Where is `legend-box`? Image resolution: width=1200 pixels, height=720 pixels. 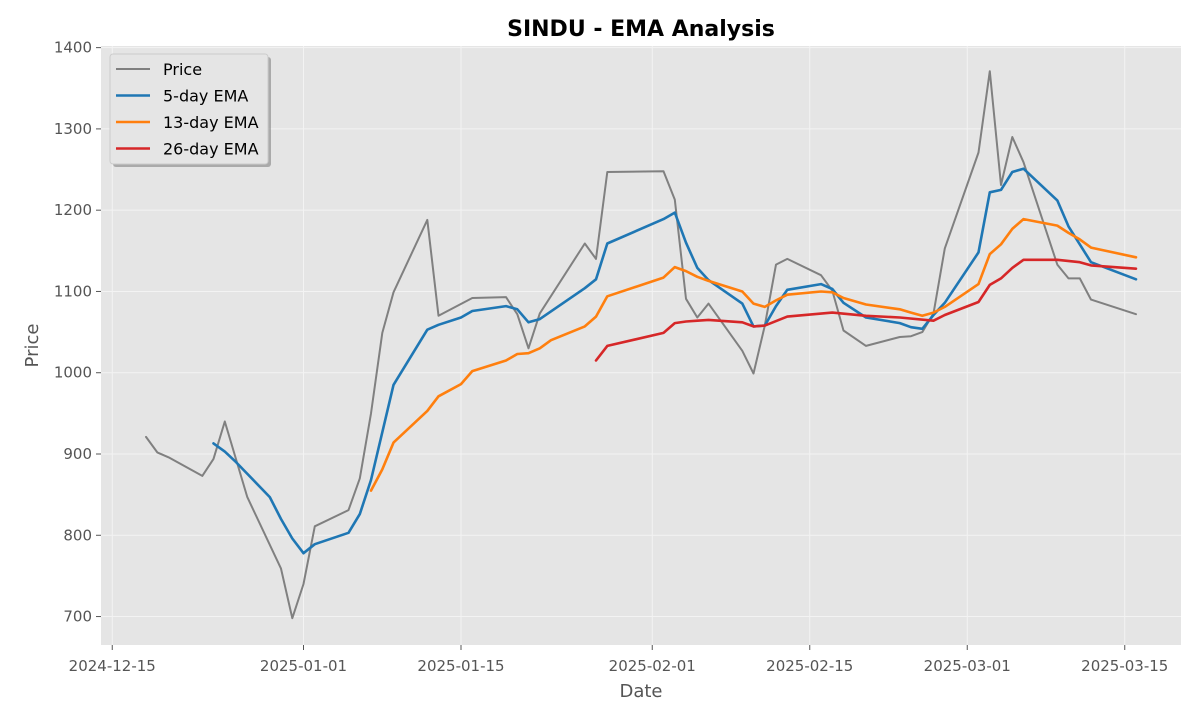 legend-box is located at coordinates (189, 109).